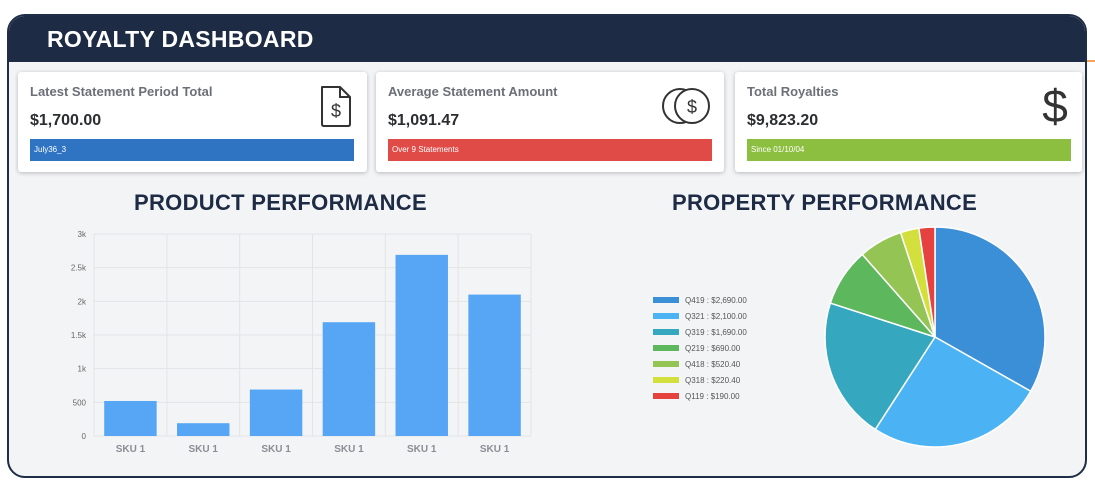  I want to click on legend-item: Q321 : $2,100.00, so click(716, 316).